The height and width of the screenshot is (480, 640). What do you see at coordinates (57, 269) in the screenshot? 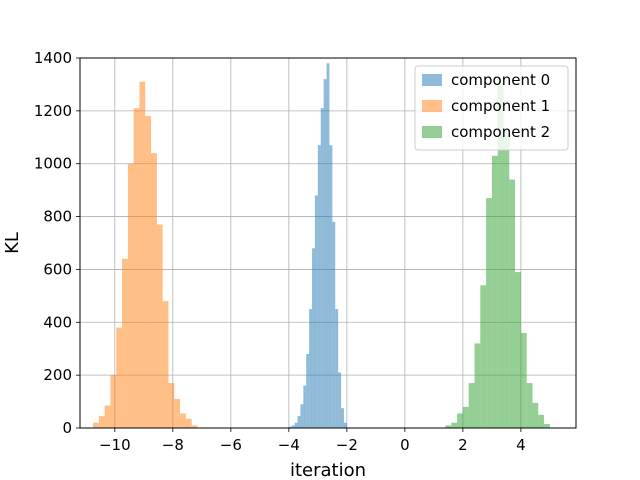
I see `y-tick-label: 600` at bounding box center [57, 269].